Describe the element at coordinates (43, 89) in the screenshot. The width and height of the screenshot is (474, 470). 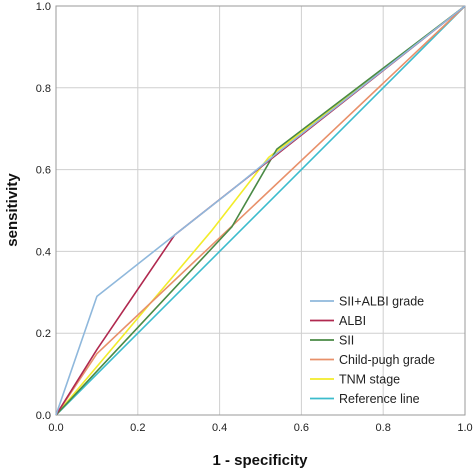
I see `y-tick-label-4: 0.8` at that location.